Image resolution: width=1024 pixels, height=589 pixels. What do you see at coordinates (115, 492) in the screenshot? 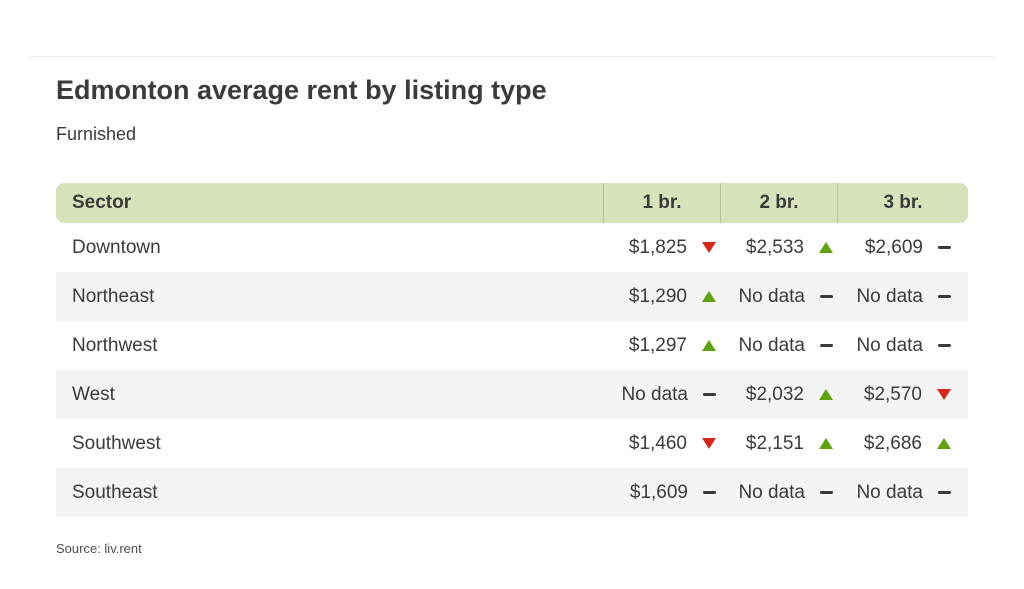
I see `sector-label: Southeast` at bounding box center [115, 492].